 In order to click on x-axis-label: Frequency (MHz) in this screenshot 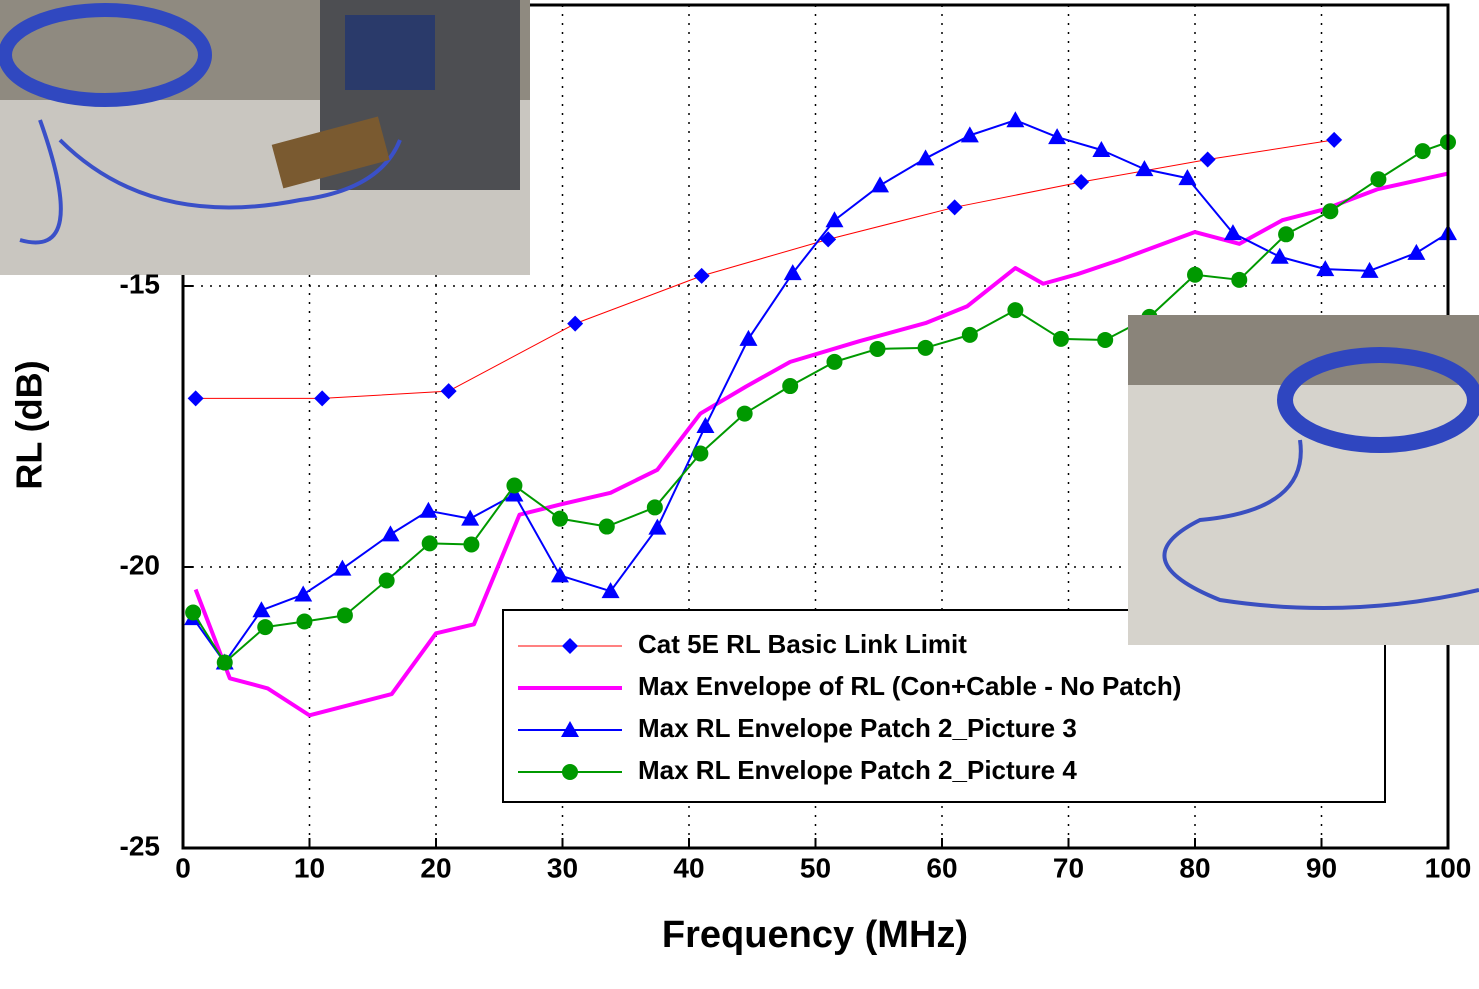, I will do `click(815, 935)`.